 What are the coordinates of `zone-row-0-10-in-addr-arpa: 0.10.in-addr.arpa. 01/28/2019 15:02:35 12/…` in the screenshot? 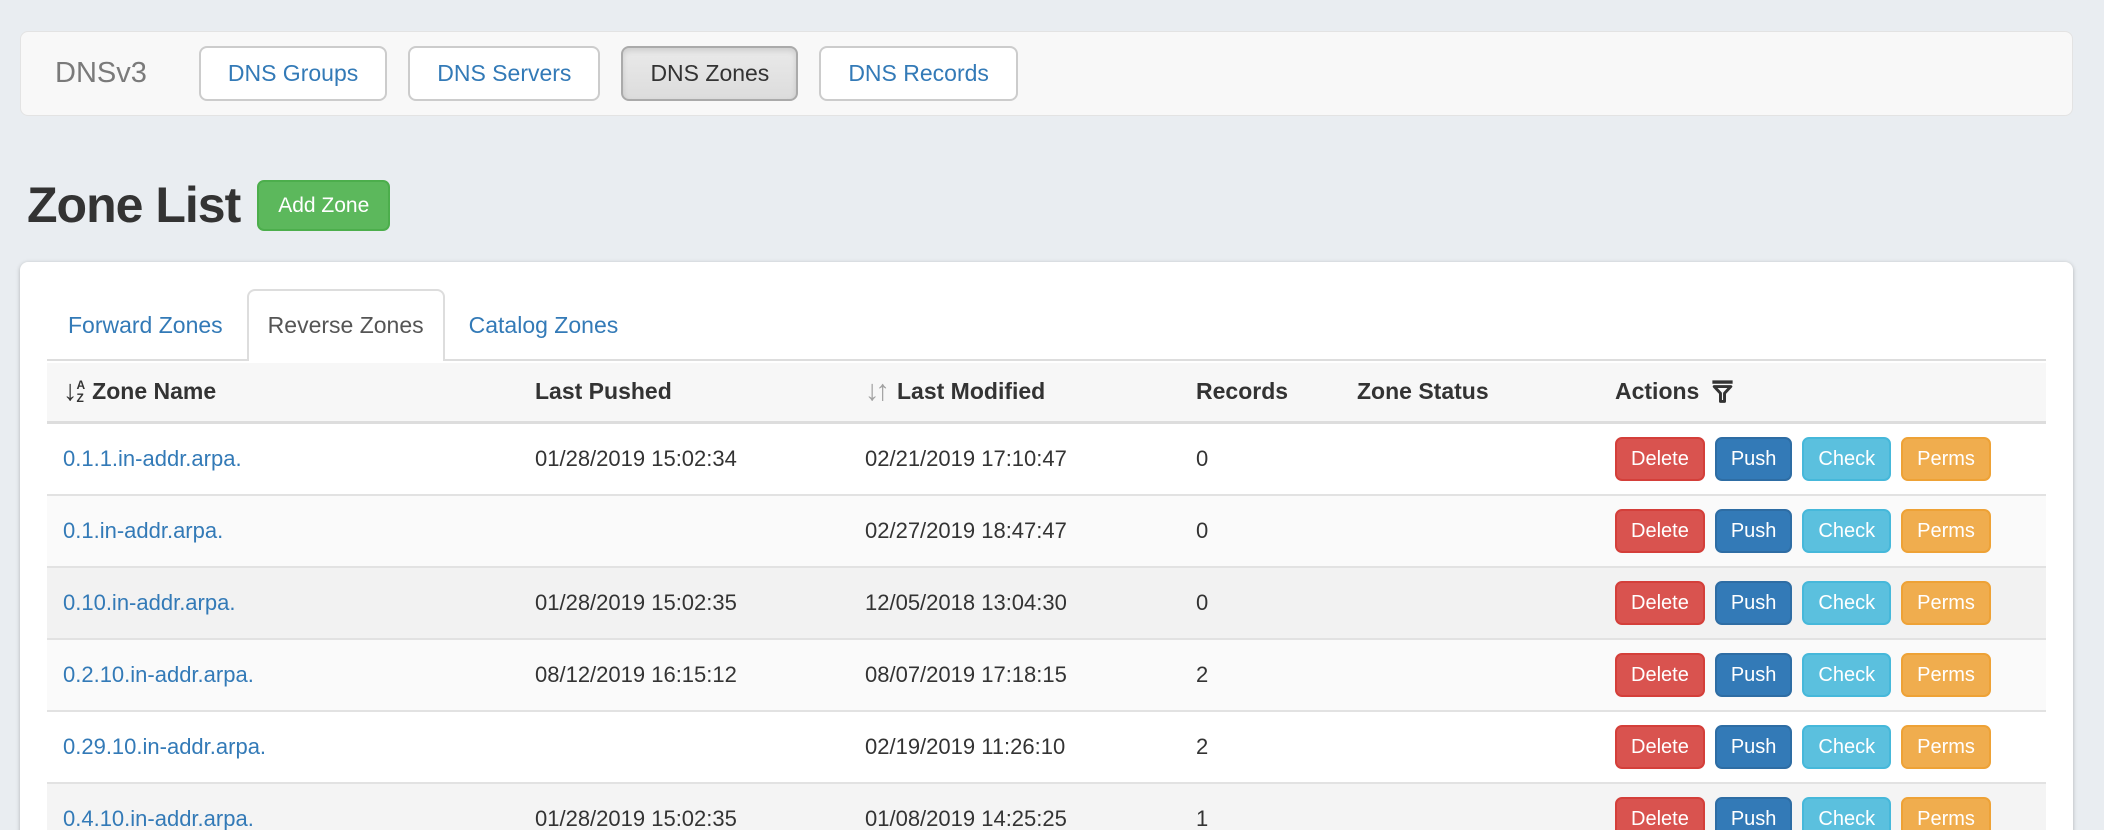 It's located at (1046, 602).